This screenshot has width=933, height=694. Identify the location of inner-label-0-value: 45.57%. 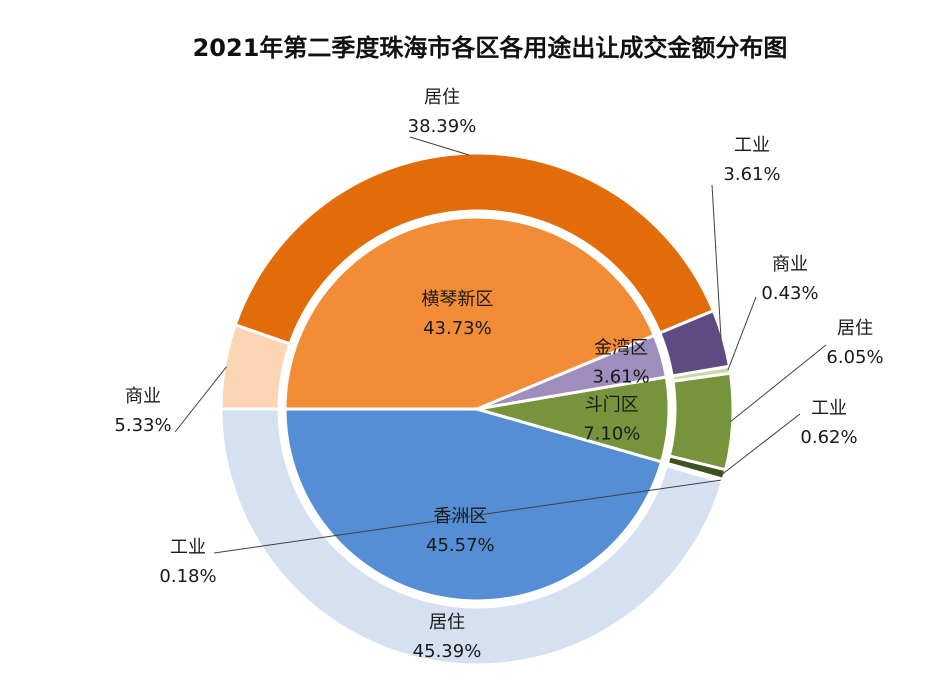
(460, 545).